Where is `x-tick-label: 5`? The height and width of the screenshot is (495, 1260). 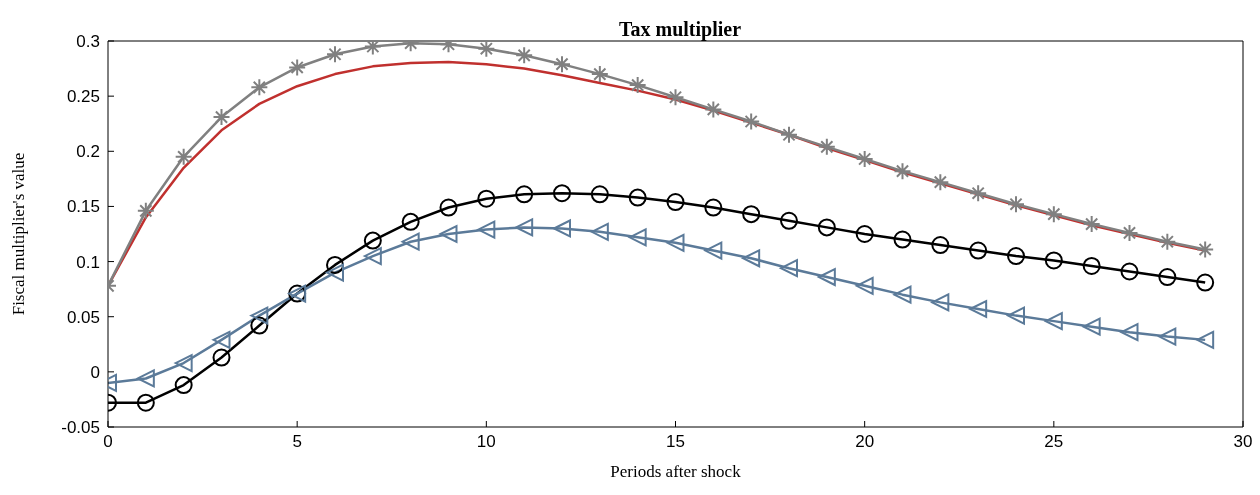 x-tick-label: 5 is located at coordinates (297, 442).